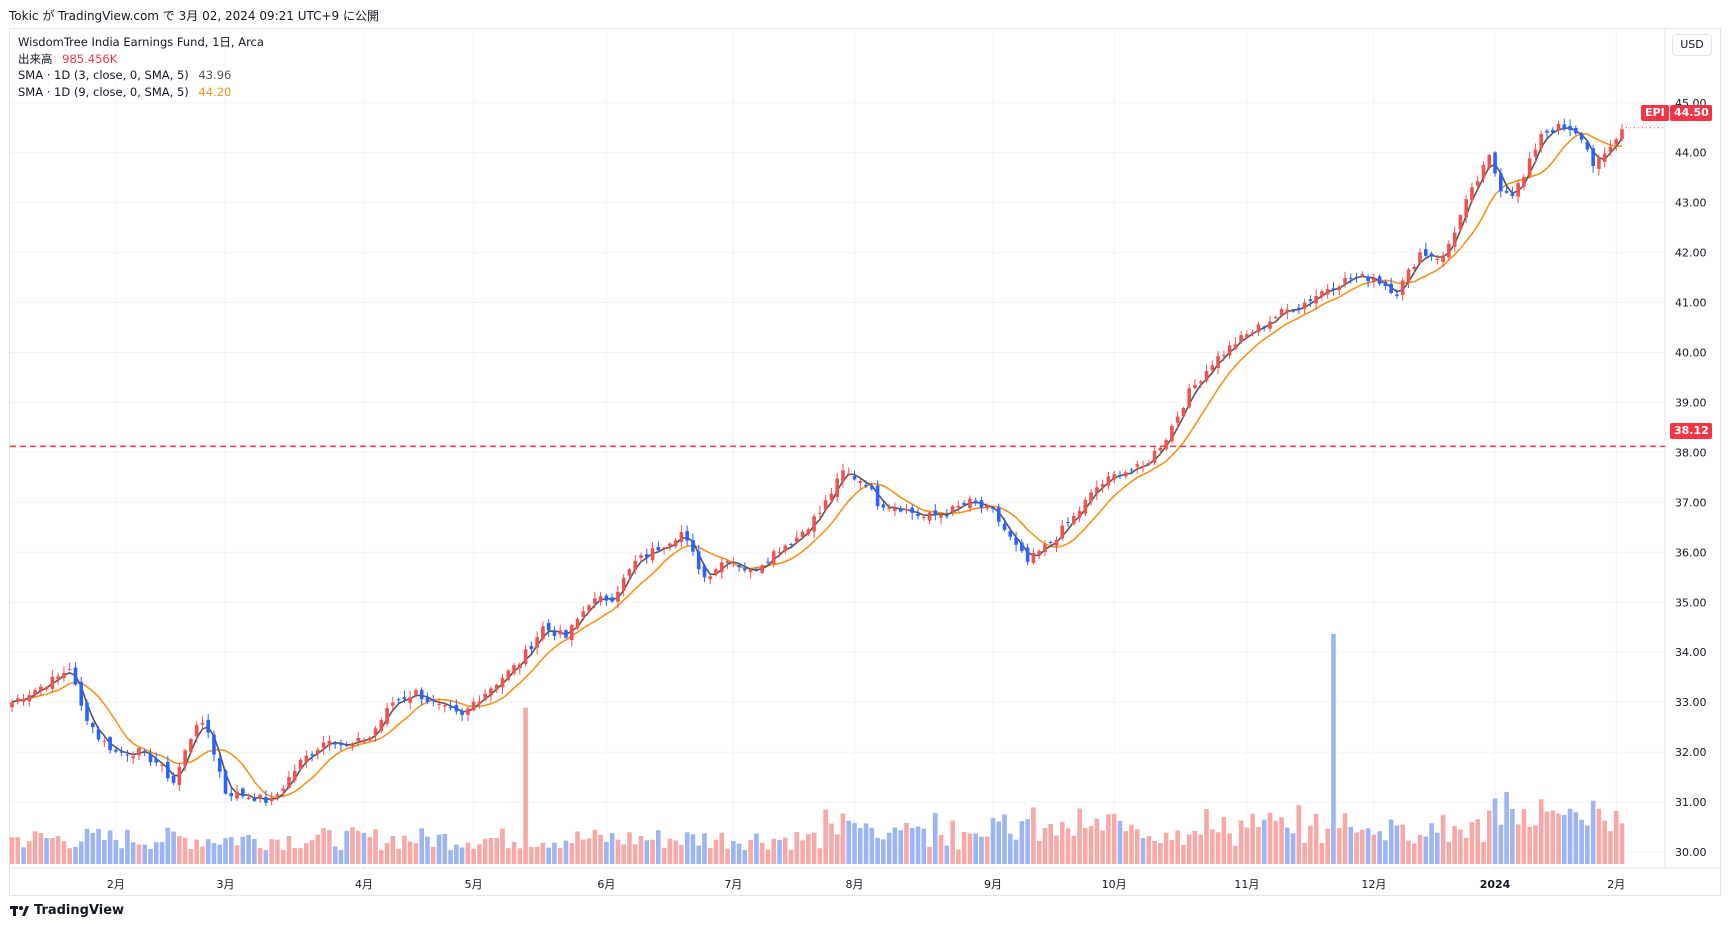  What do you see at coordinates (993, 884) in the screenshot?
I see `x-tick-label: 9月` at bounding box center [993, 884].